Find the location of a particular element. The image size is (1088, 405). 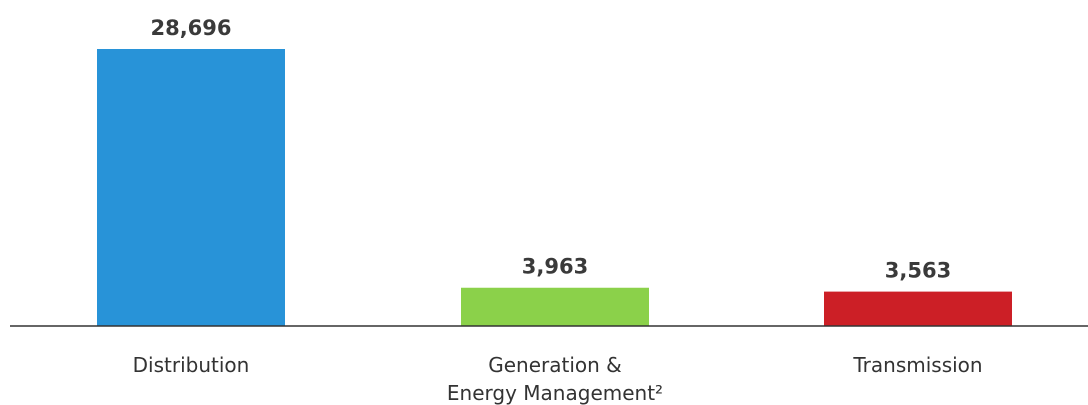

value-label-0: 28,696 is located at coordinates (190, 28).